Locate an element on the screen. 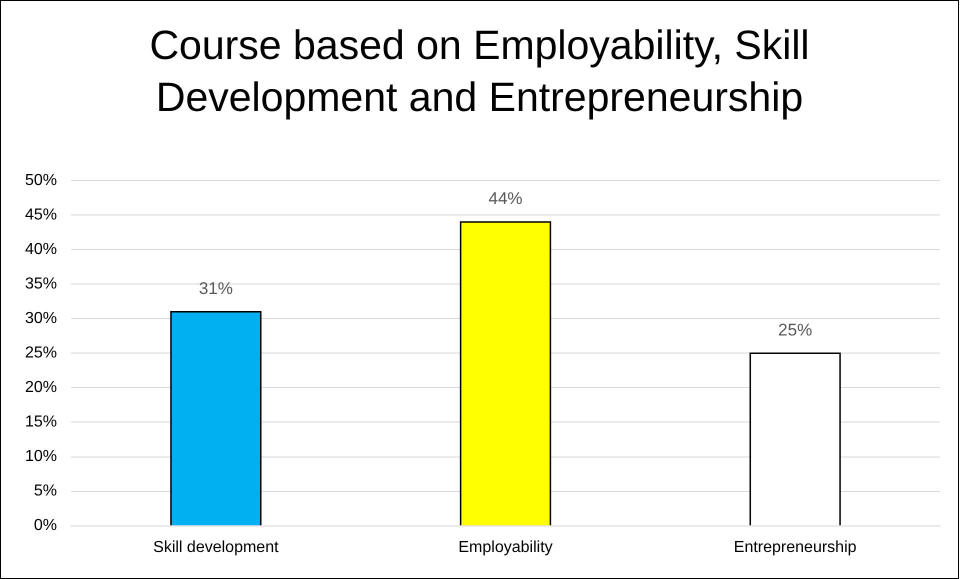  y-tick-label: 50% is located at coordinates (41, 181).